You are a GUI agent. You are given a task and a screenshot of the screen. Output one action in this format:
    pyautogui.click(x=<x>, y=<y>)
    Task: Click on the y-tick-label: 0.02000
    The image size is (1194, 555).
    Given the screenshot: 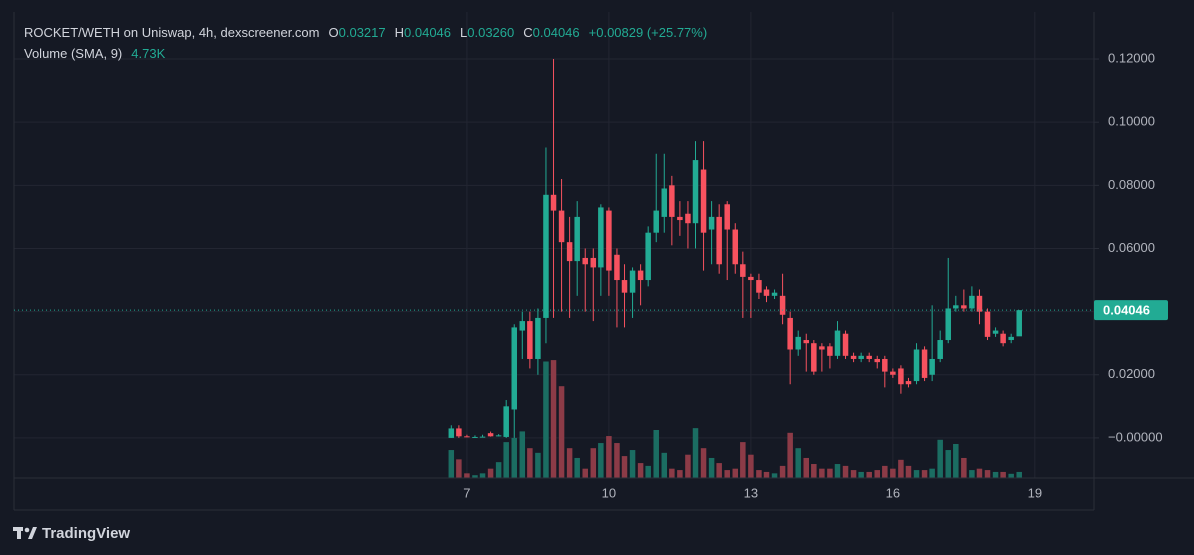 What is the action you would take?
    pyautogui.click(x=1131, y=373)
    